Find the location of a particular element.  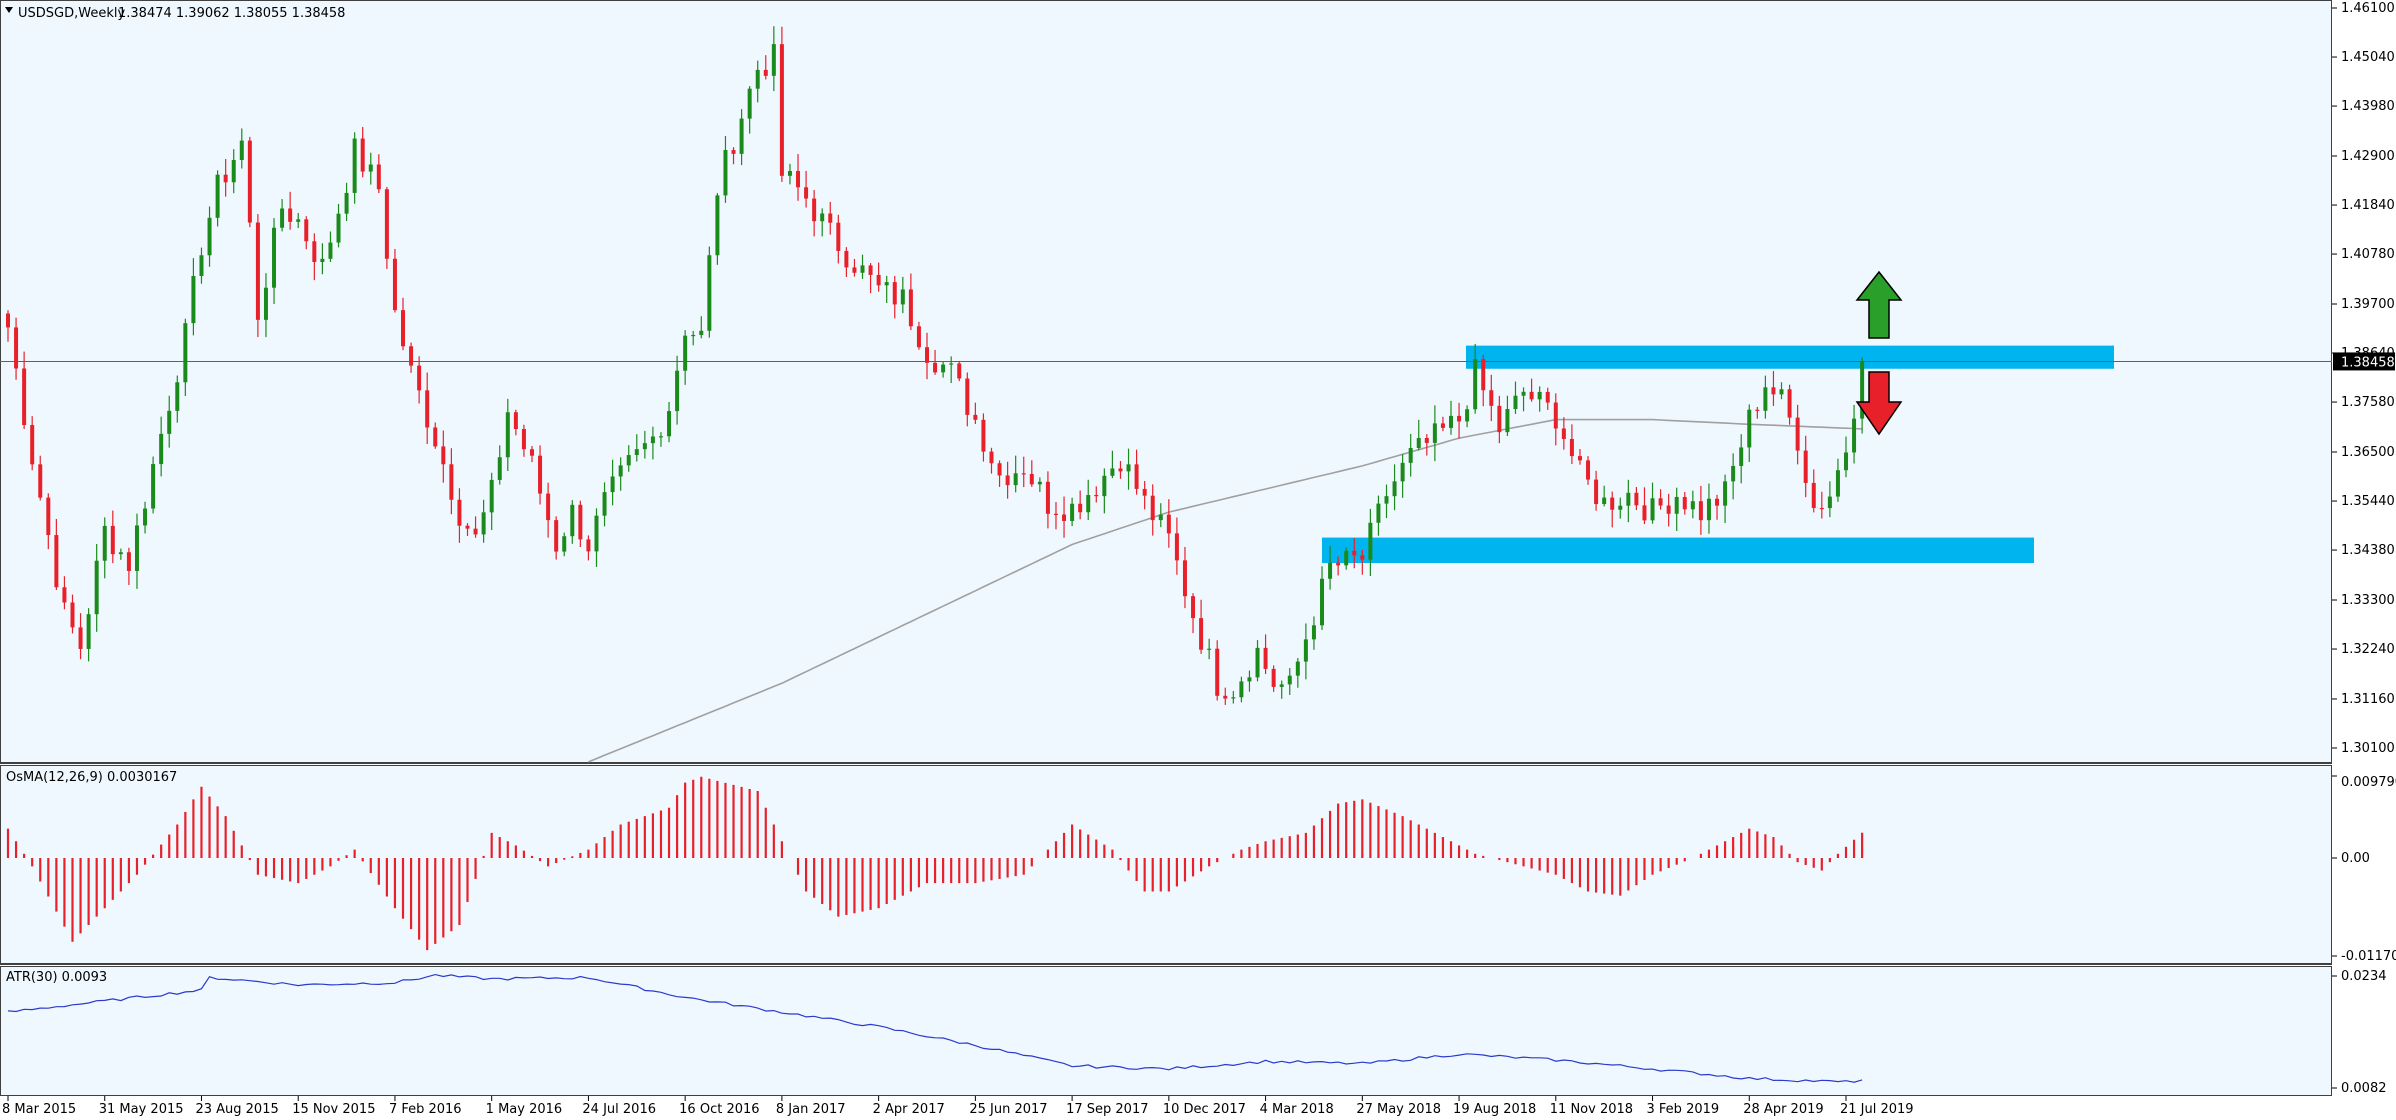

price-tick-label: 1.32240 is located at coordinates (2368, 649).